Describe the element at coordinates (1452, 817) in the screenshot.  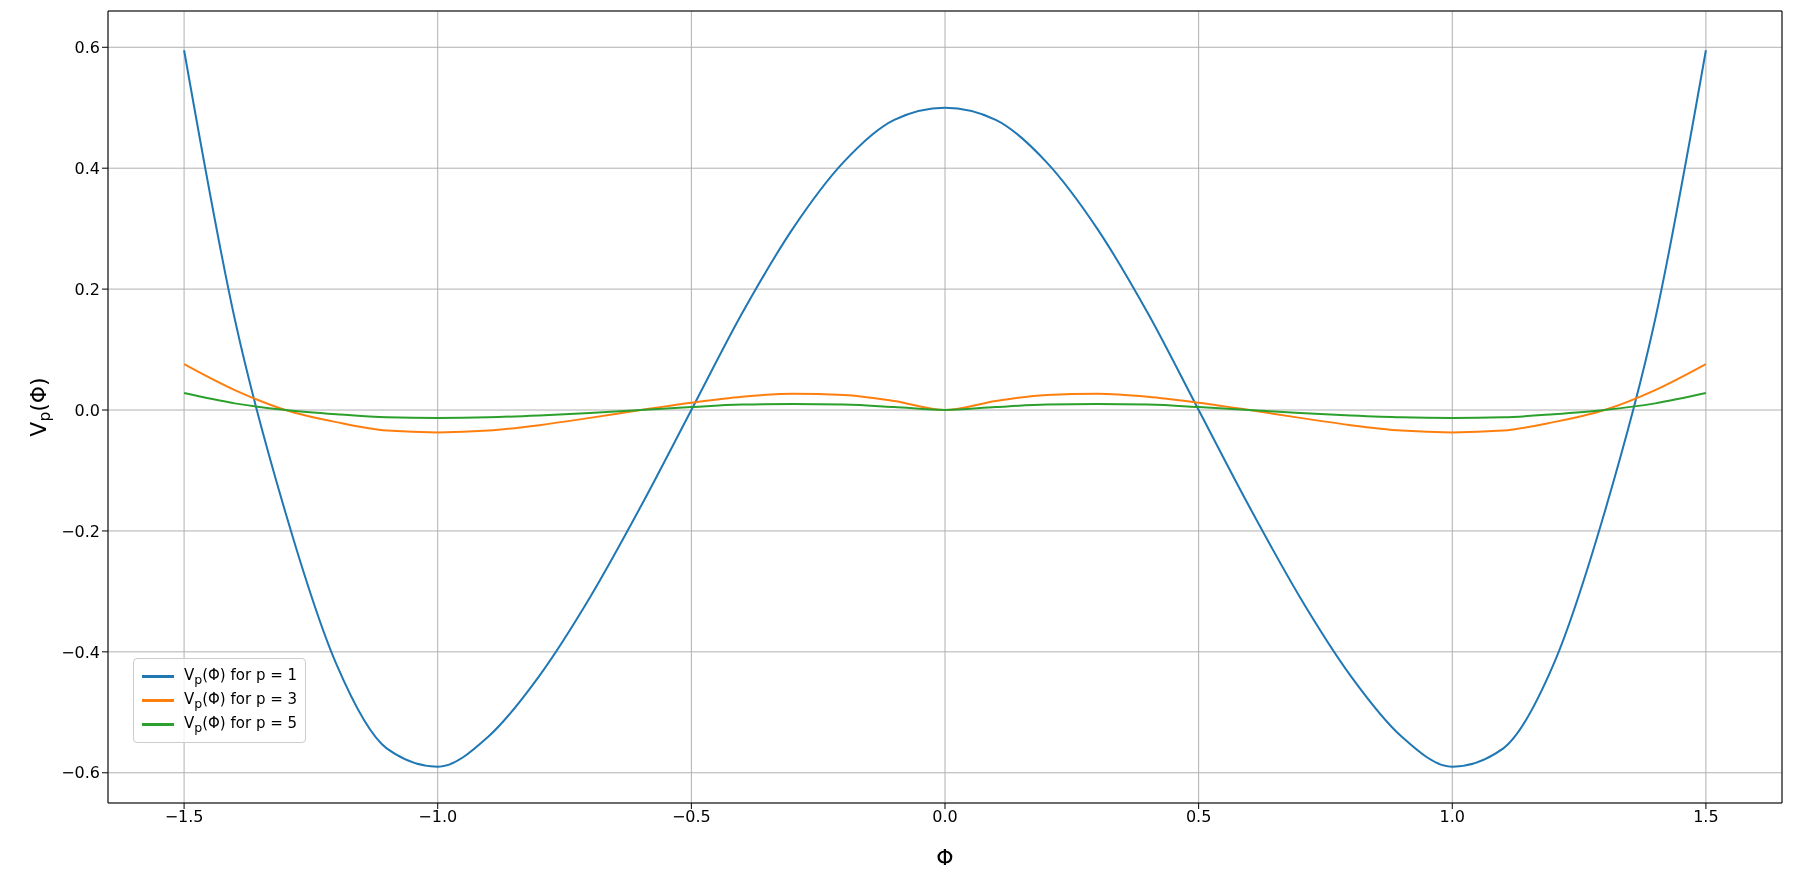
I see `x-tick-label: 1.0` at that location.